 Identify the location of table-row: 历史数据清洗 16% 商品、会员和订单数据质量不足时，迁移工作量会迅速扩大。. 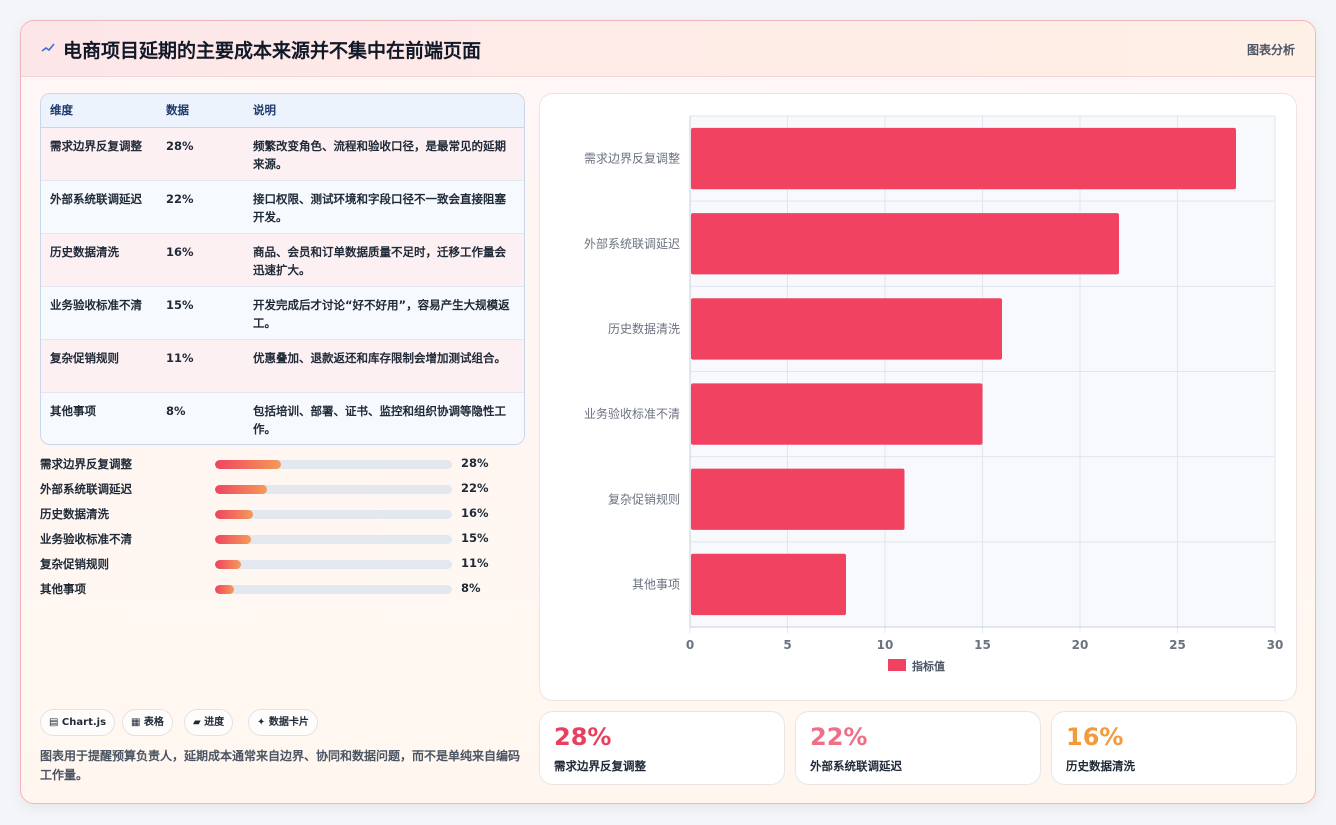
(282, 260).